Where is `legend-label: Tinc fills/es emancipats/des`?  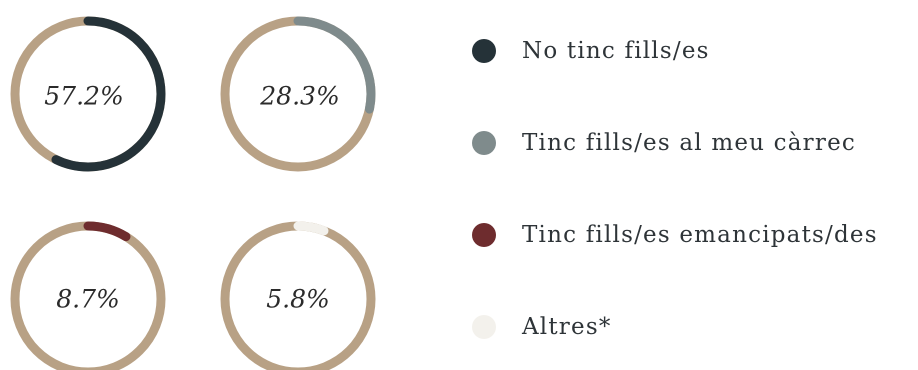
legend-label: Tinc fills/es emancipats/des is located at coordinates (700, 235).